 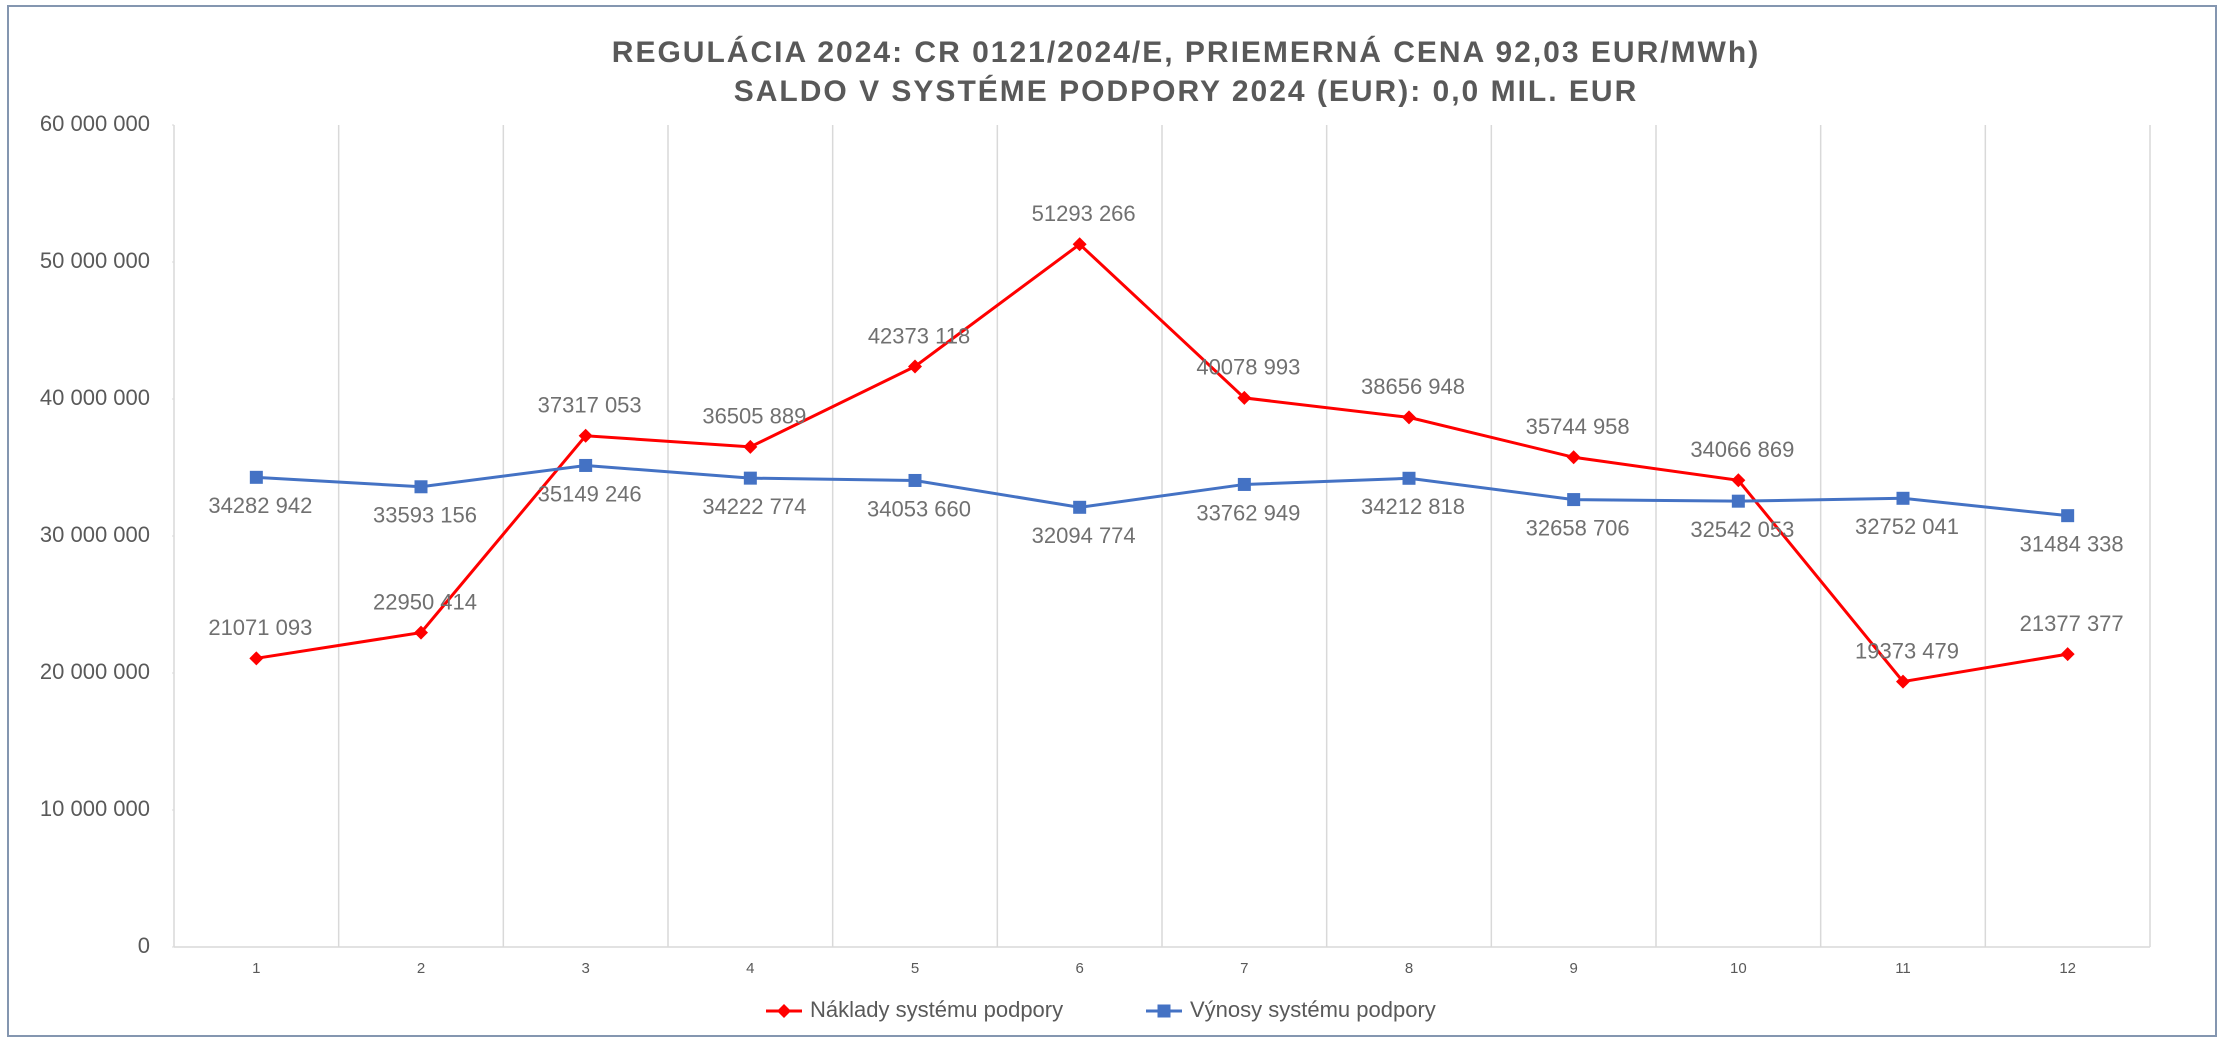 What do you see at coordinates (144, 945) in the screenshot?
I see `y-tick-label: 0` at bounding box center [144, 945].